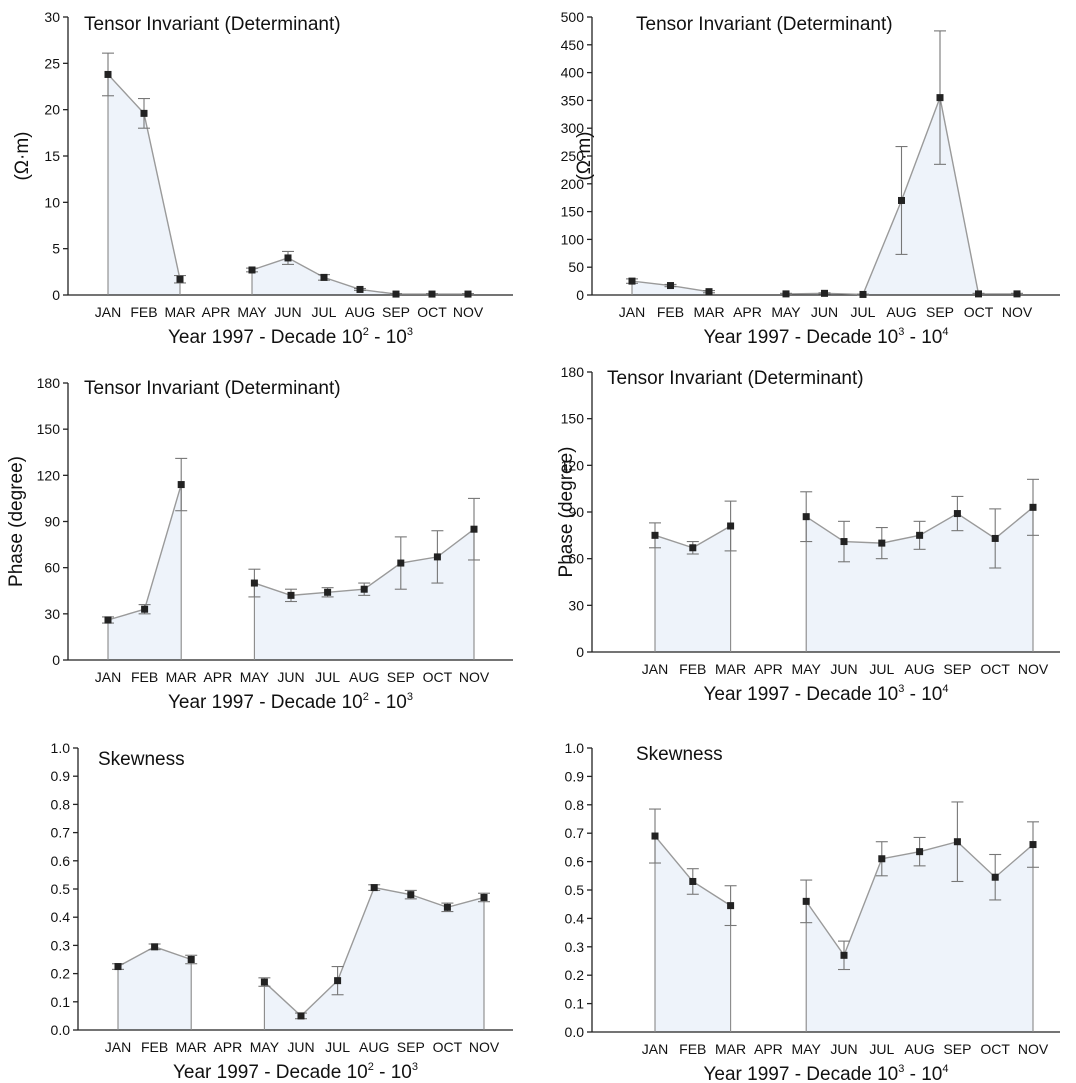 The image size is (1076, 1083). I want to click on x-tick-label: FEB, so click(692, 669).